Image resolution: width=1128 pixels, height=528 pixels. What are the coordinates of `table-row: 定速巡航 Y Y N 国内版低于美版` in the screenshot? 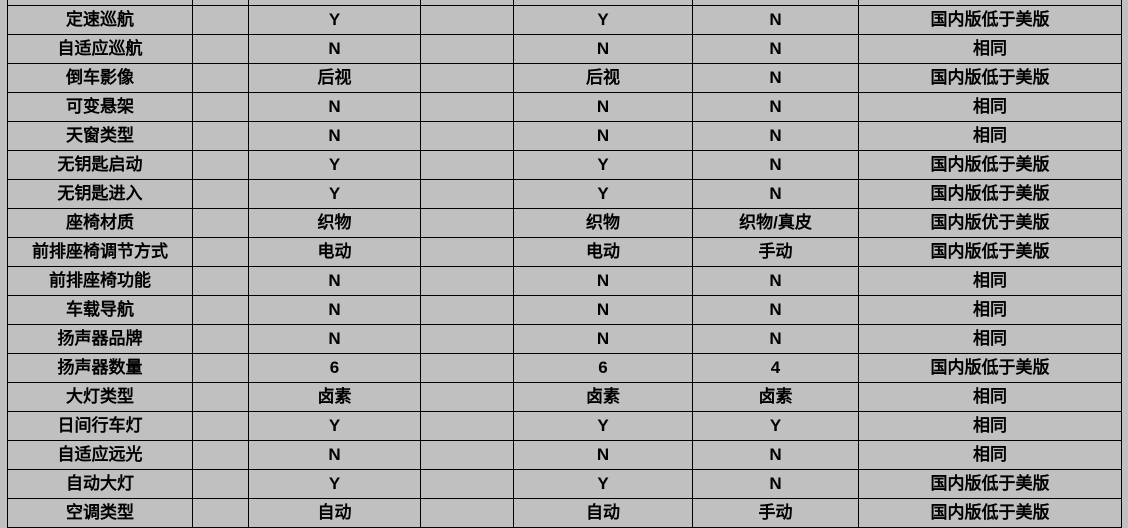 It's located at (564, 20).